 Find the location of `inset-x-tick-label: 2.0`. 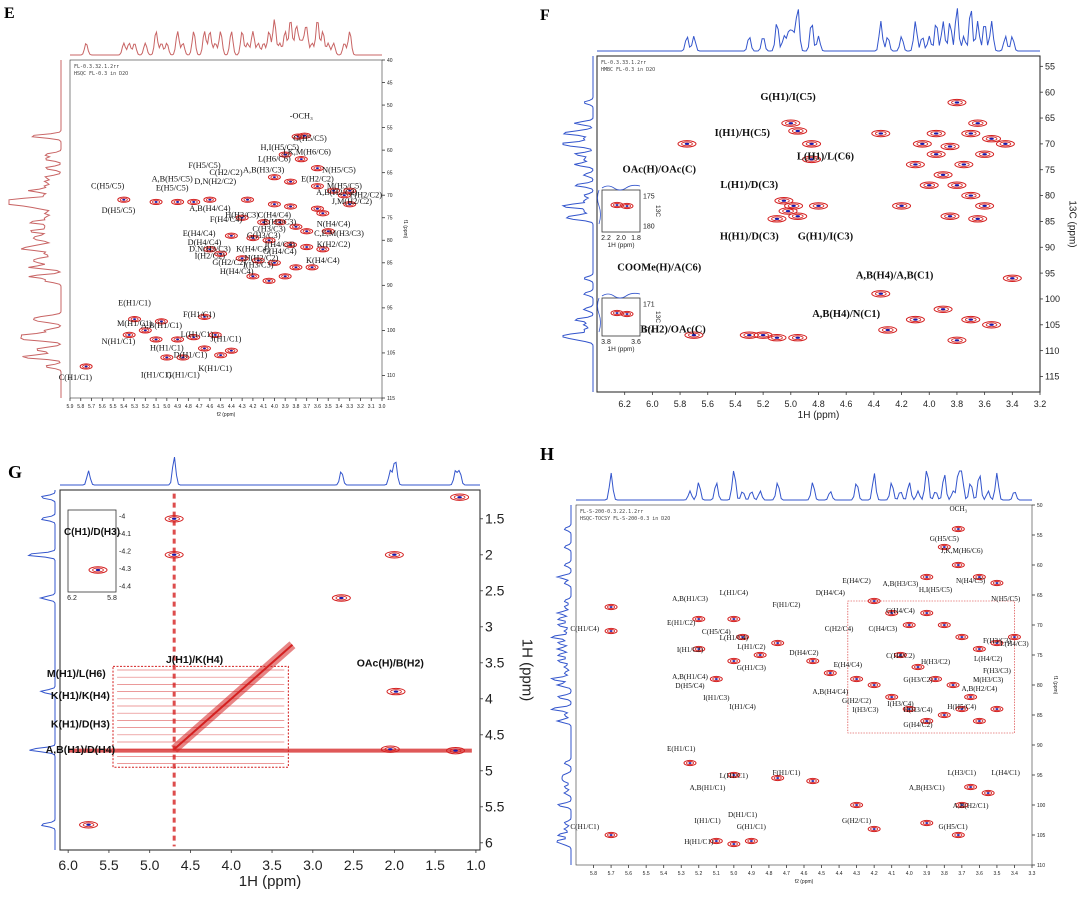

inset-x-tick-label: 2.0 is located at coordinates (621, 238).